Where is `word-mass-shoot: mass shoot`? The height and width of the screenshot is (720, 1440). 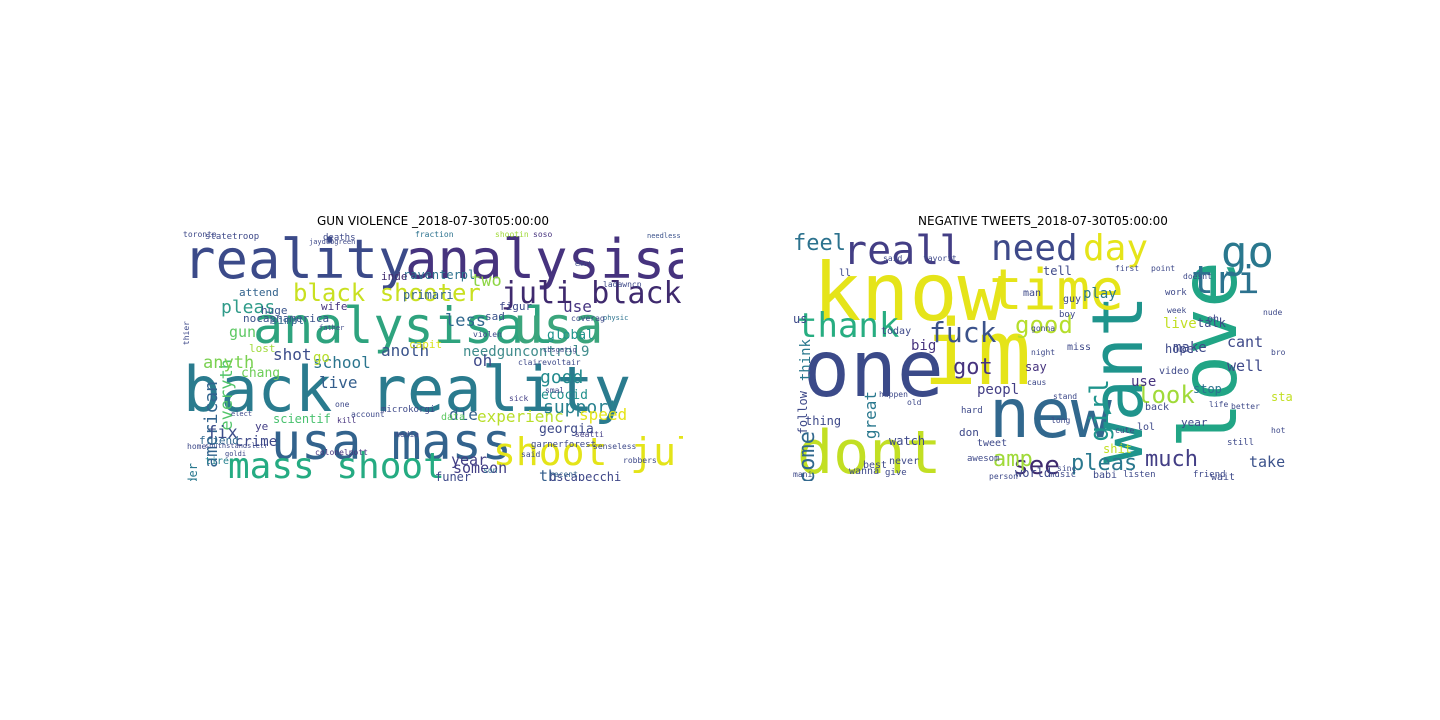
word-mass-shoot: mass shoot is located at coordinates (336, 464).